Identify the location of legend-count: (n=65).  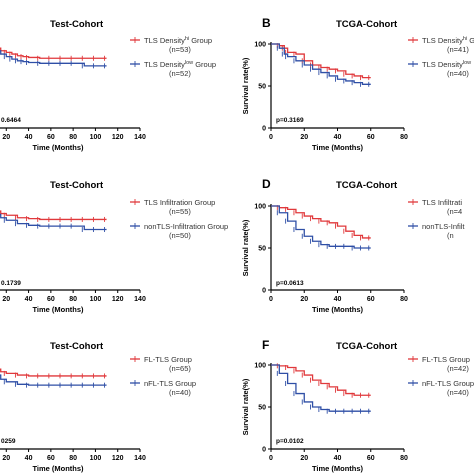
(180, 368).